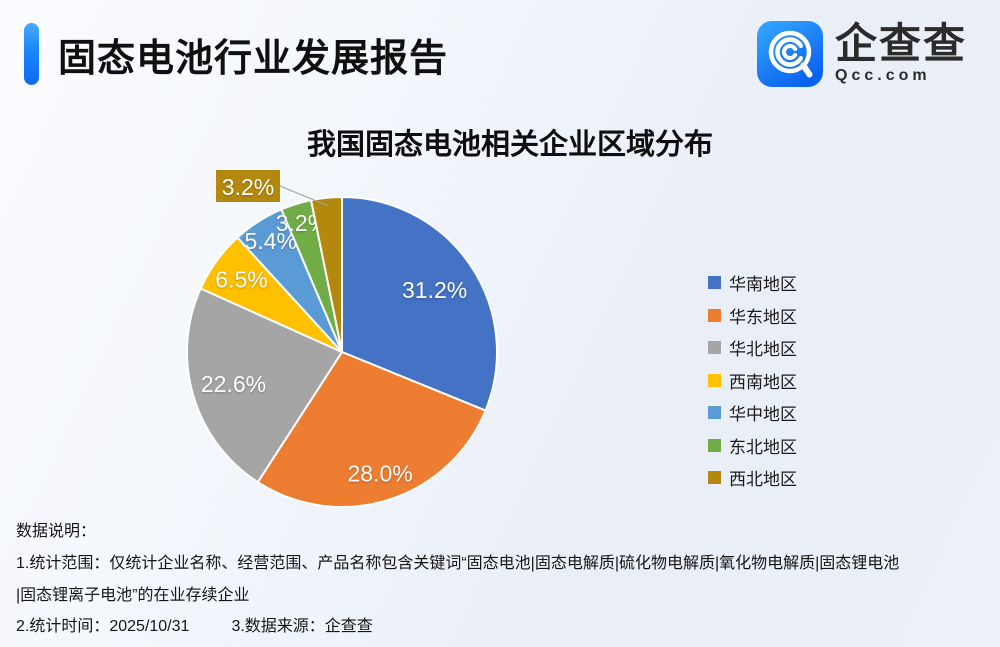 The image size is (1000, 647). I want to click on footer-heading: 数据说明：, so click(56, 531).